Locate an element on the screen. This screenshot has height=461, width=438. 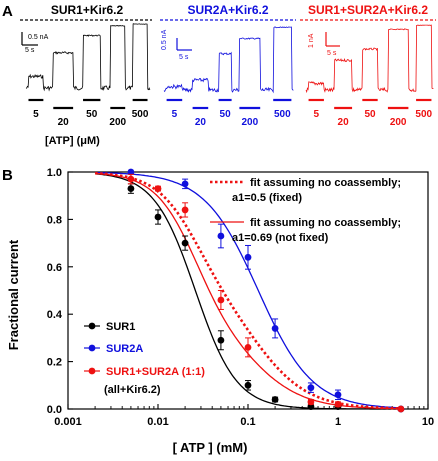
fit-legend-label: a1=0.5 (fixed) is located at coordinates (267, 198).